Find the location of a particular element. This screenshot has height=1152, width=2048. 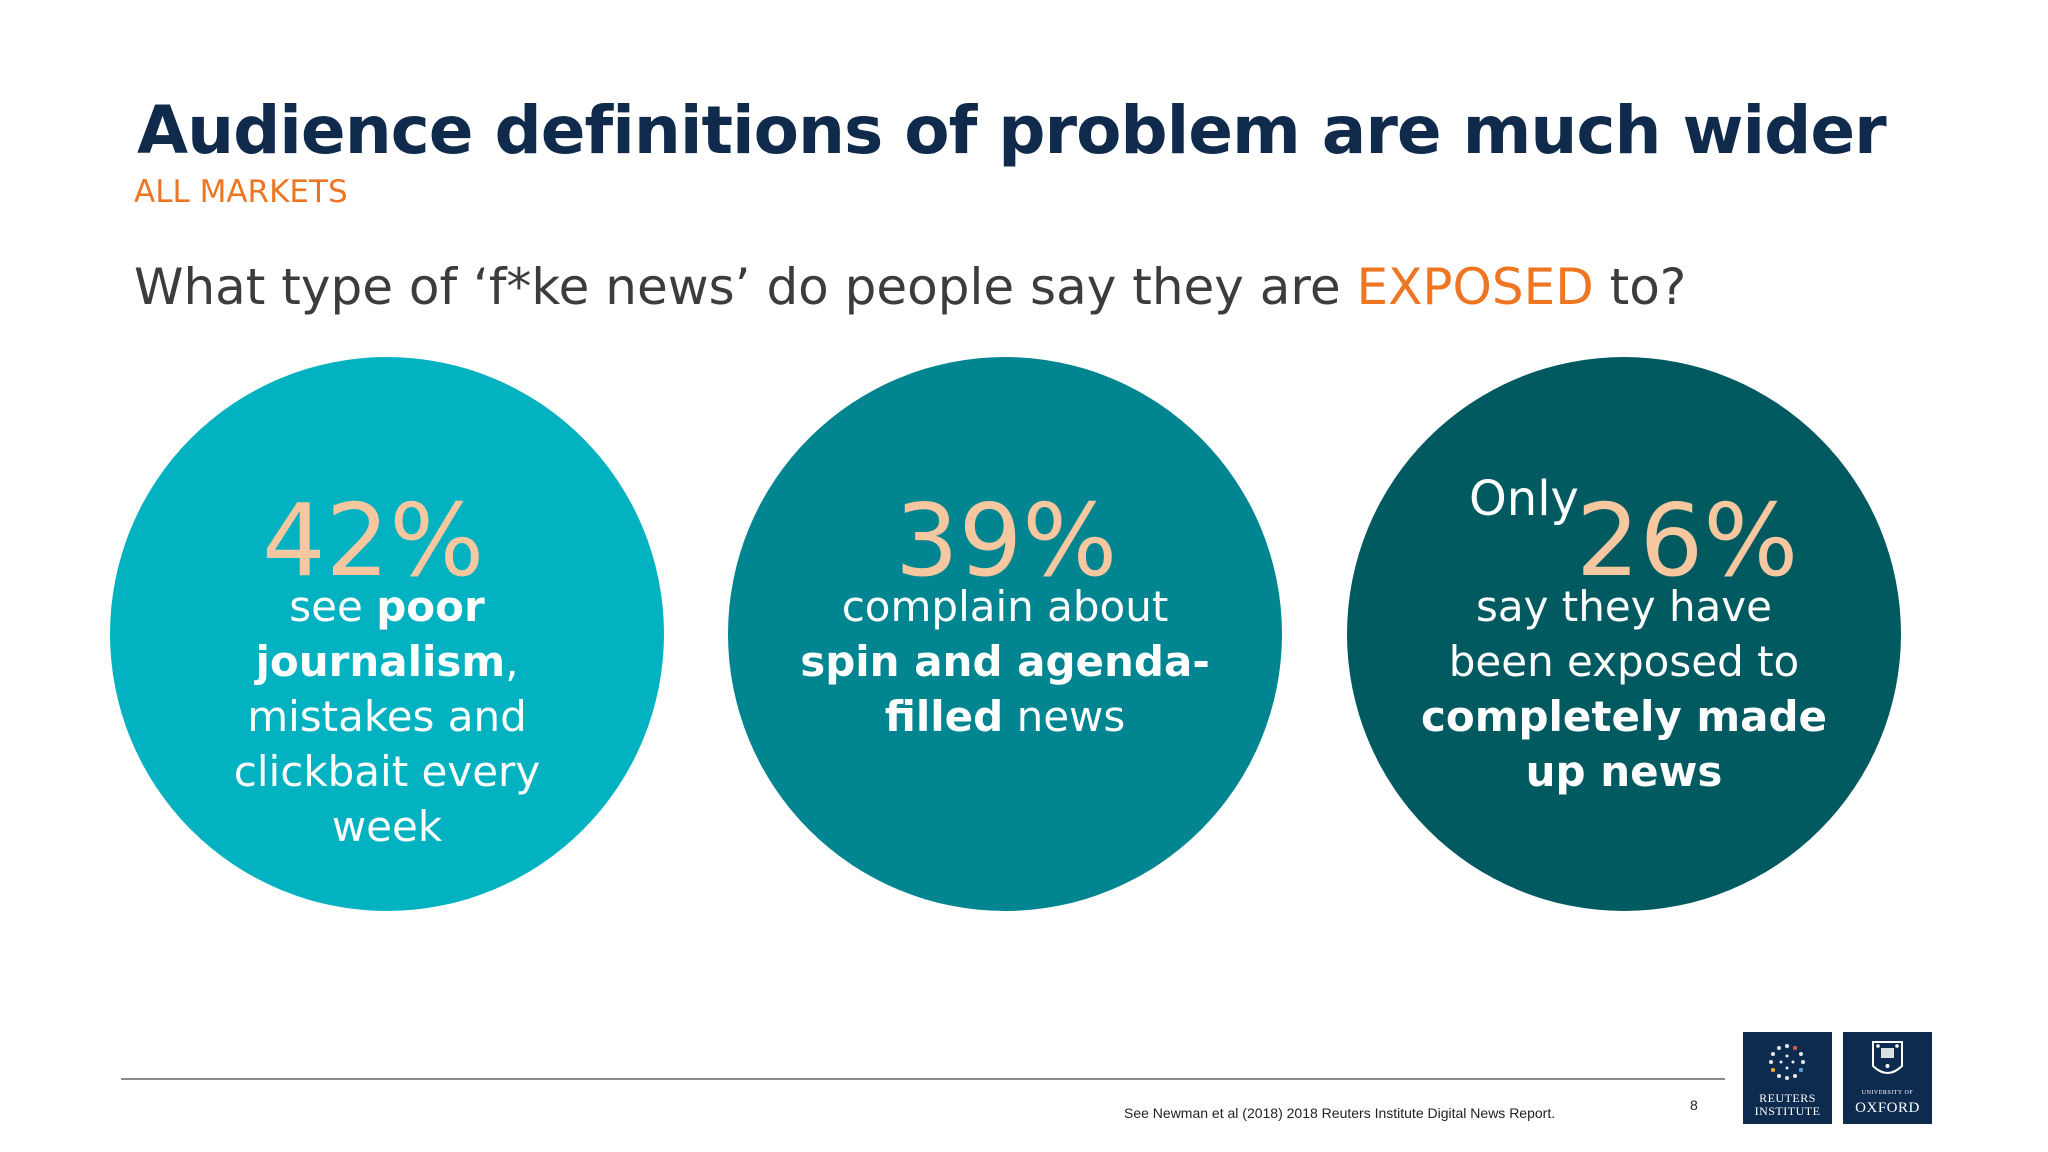

footer-divider is located at coordinates (923, 1079).